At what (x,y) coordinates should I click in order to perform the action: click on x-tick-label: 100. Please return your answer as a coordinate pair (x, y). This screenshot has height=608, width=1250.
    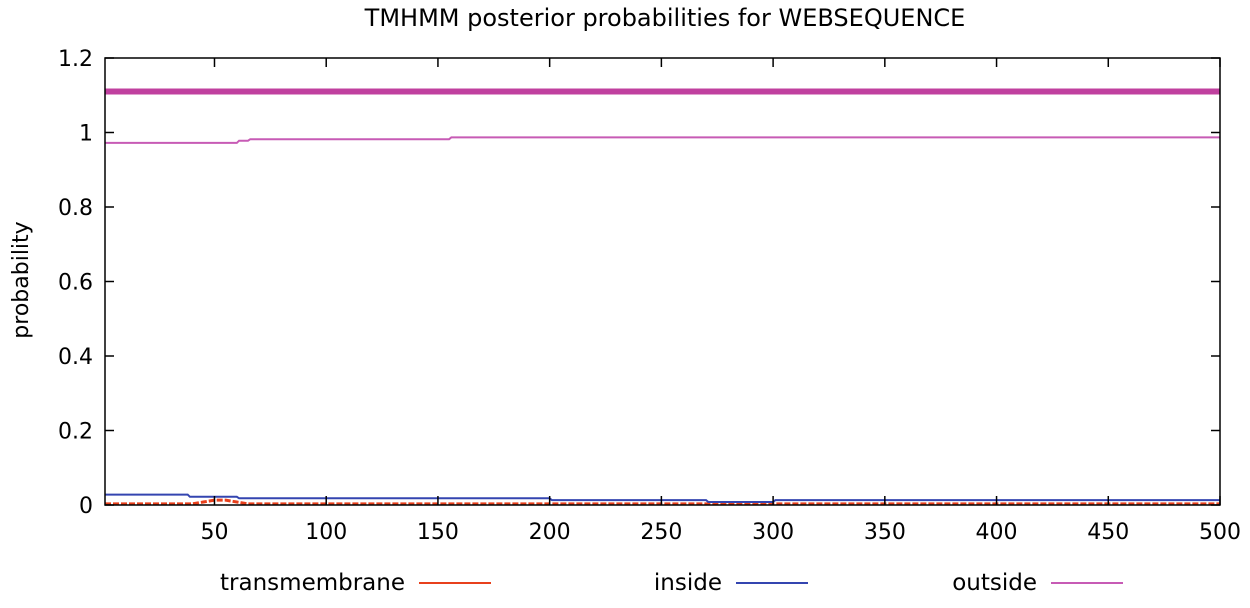
    Looking at the image, I should click on (326, 532).